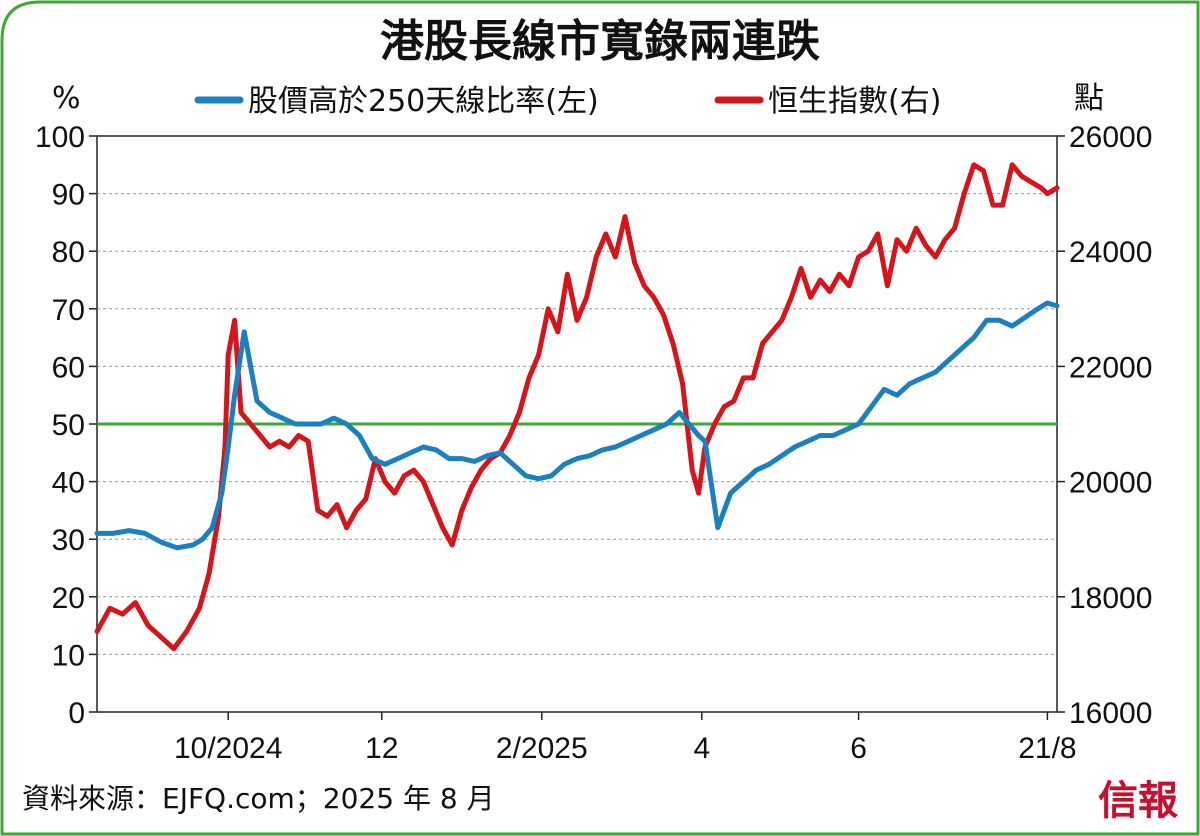 The height and width of the screenshot is (836, 1200). I want to click on x-tick-label: 6, so click(858, 748).